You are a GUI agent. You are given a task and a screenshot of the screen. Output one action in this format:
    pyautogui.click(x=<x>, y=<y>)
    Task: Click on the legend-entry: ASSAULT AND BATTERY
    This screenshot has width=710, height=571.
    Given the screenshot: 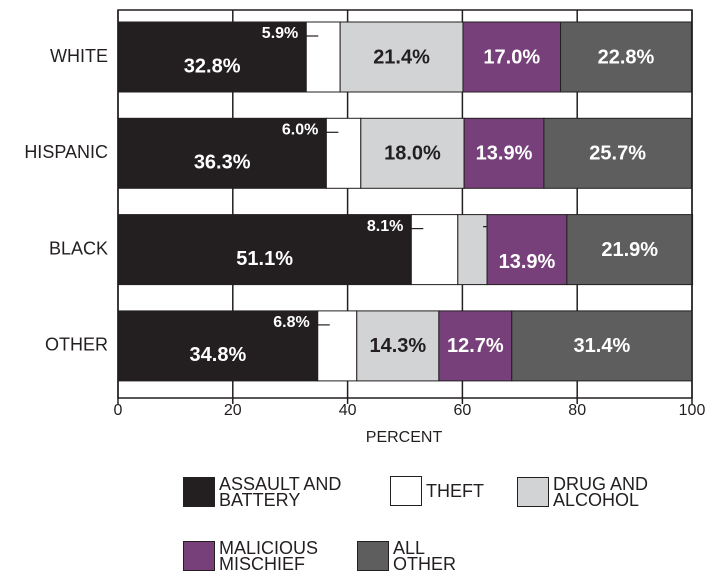 What is the action you would take?
    pyautogui.click(x=267, y=492)
    